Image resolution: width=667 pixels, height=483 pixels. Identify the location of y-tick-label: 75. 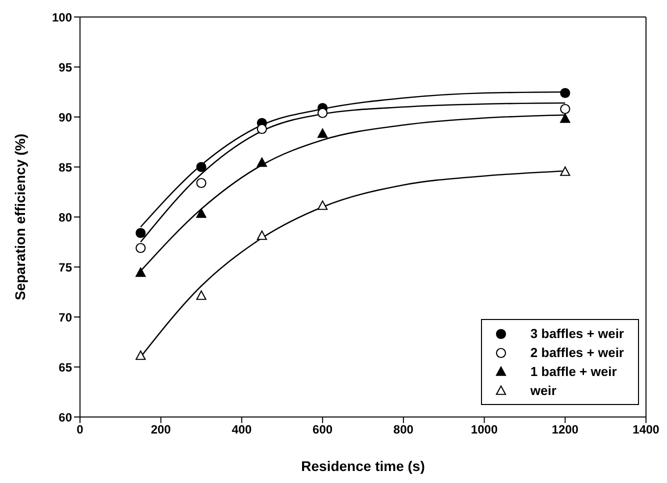
(65, 267).